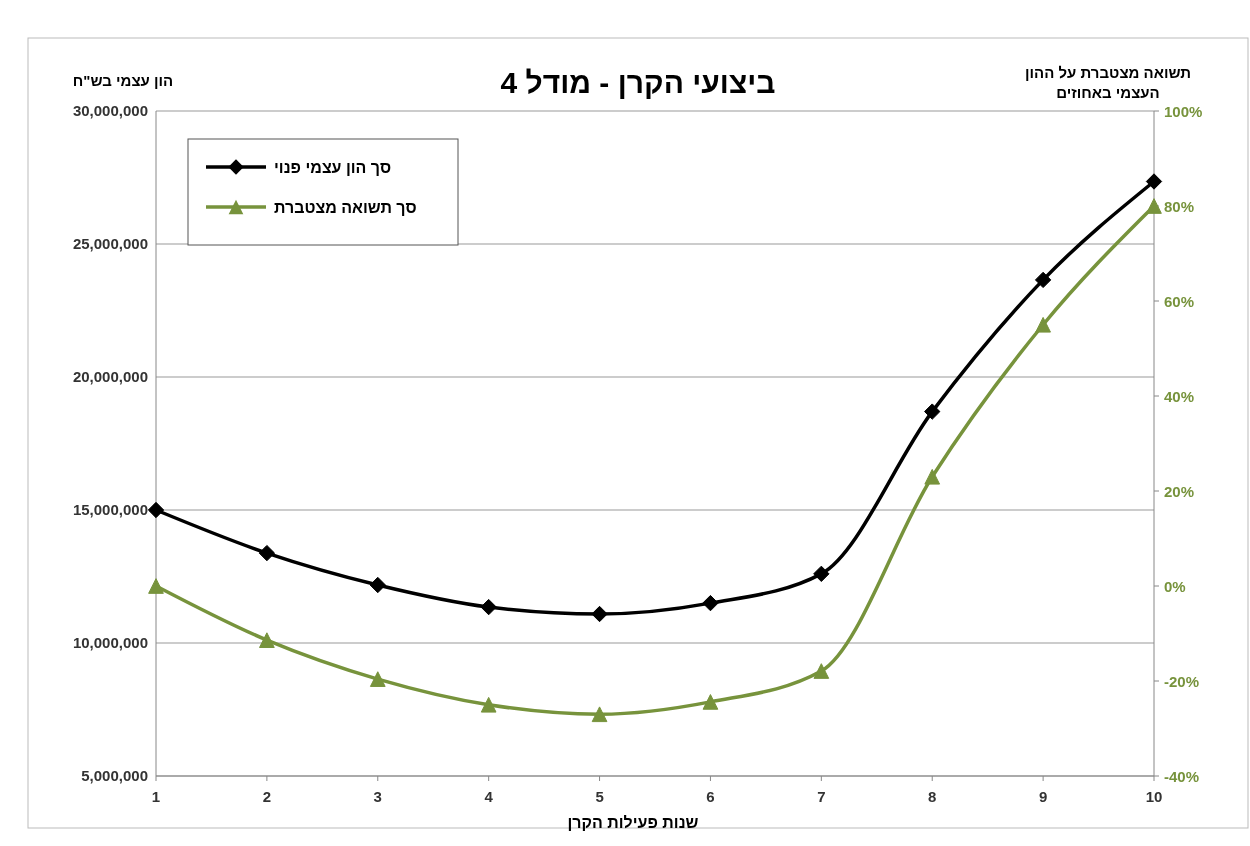  What do you see at coordinates (377, 796) in the screenshot?
I see `x-tick-label: 3` at bounding box center [377, 796].